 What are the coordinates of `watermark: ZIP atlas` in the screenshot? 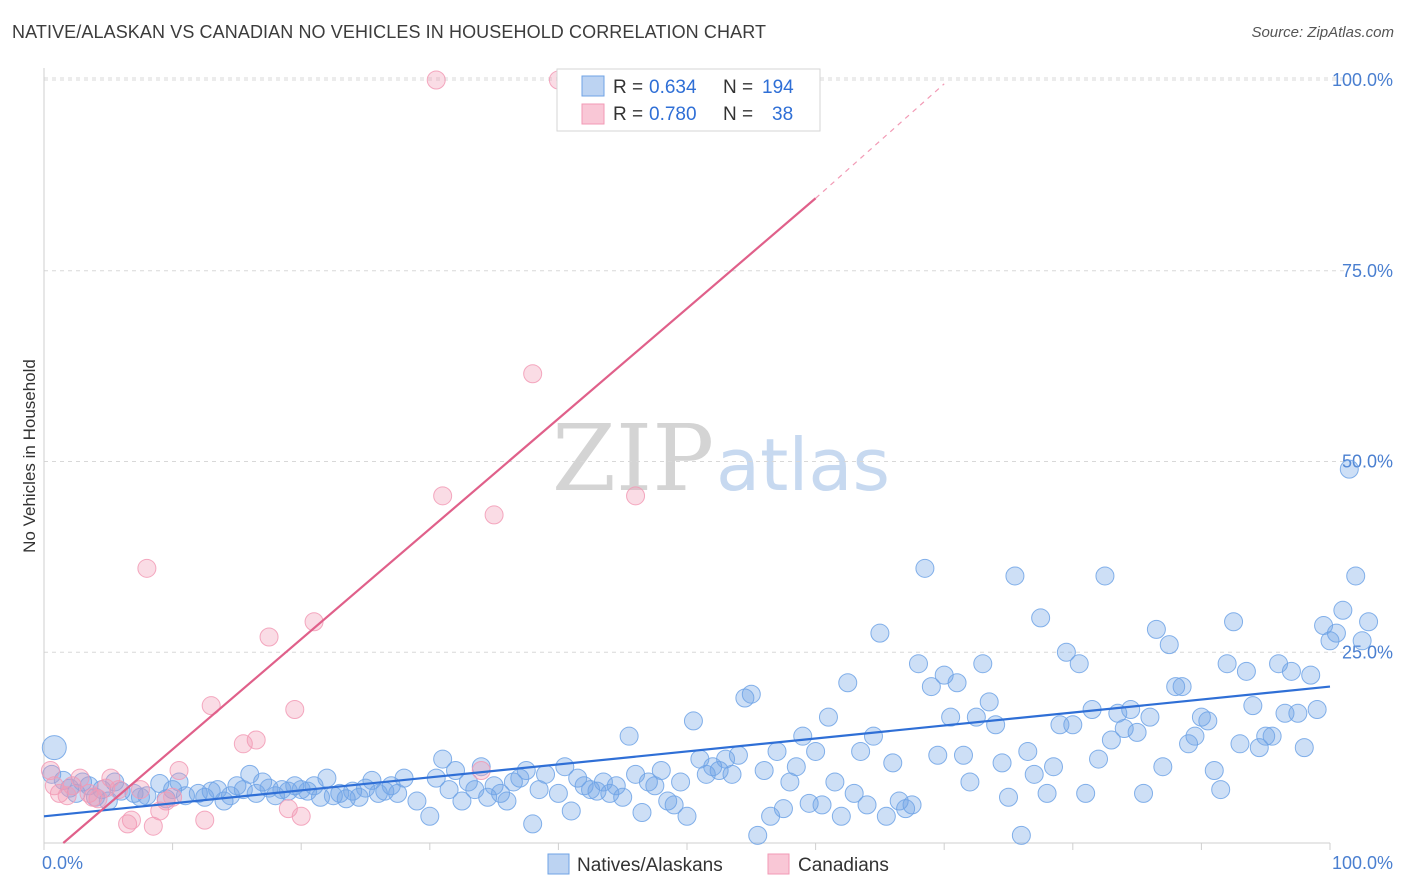 It's located at (721, 458).